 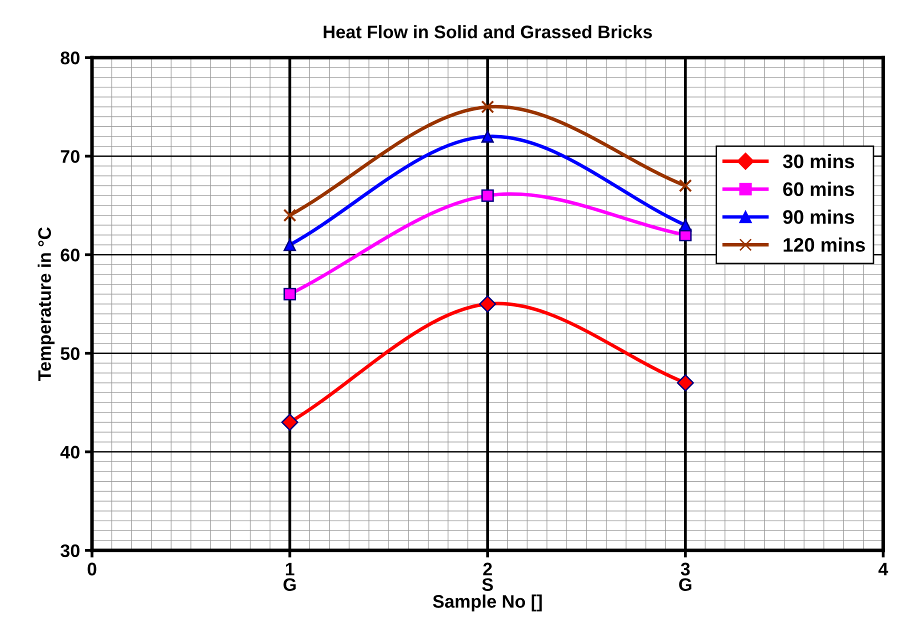 I want to click on legend-label: 90 mins, so click(x=818, y=217).